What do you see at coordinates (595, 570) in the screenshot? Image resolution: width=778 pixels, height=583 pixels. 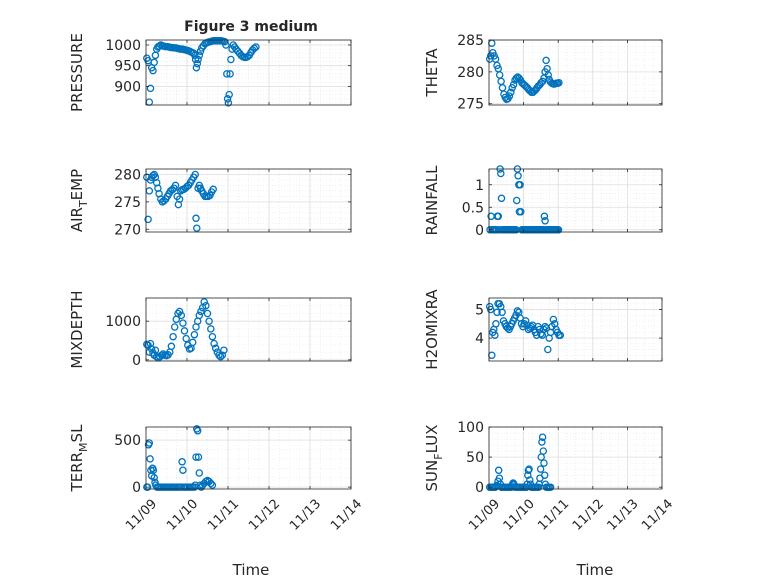 I see `x-axis-label-right: Time` at bounding box center [595, 570].